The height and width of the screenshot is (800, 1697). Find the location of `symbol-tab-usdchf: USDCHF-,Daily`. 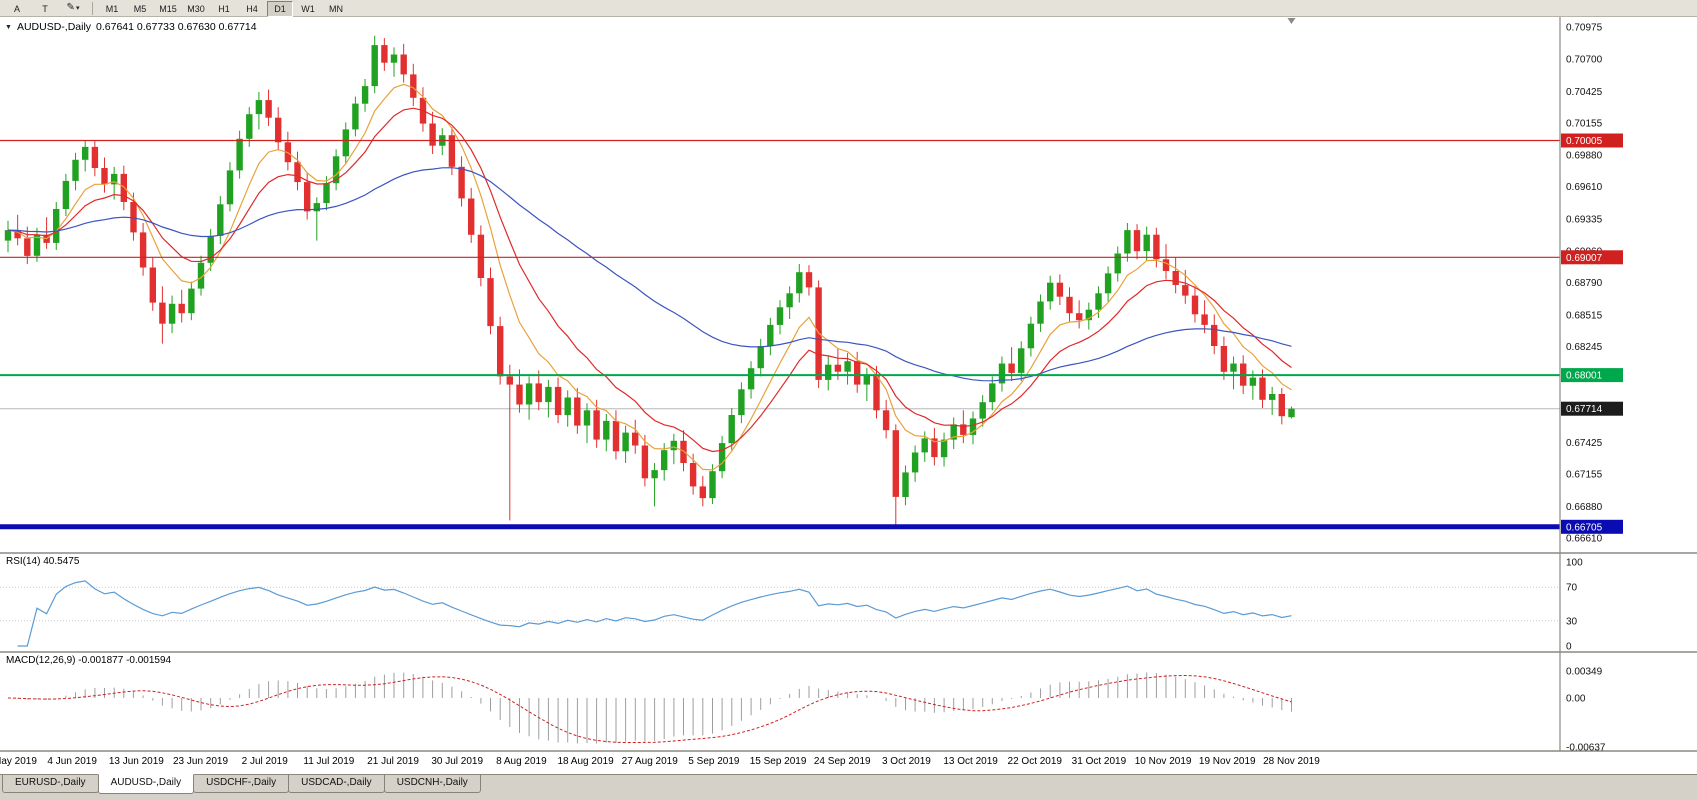

symbol-tab-usdchf: USDCHF-,Daily is located at coordinates (241, 783).